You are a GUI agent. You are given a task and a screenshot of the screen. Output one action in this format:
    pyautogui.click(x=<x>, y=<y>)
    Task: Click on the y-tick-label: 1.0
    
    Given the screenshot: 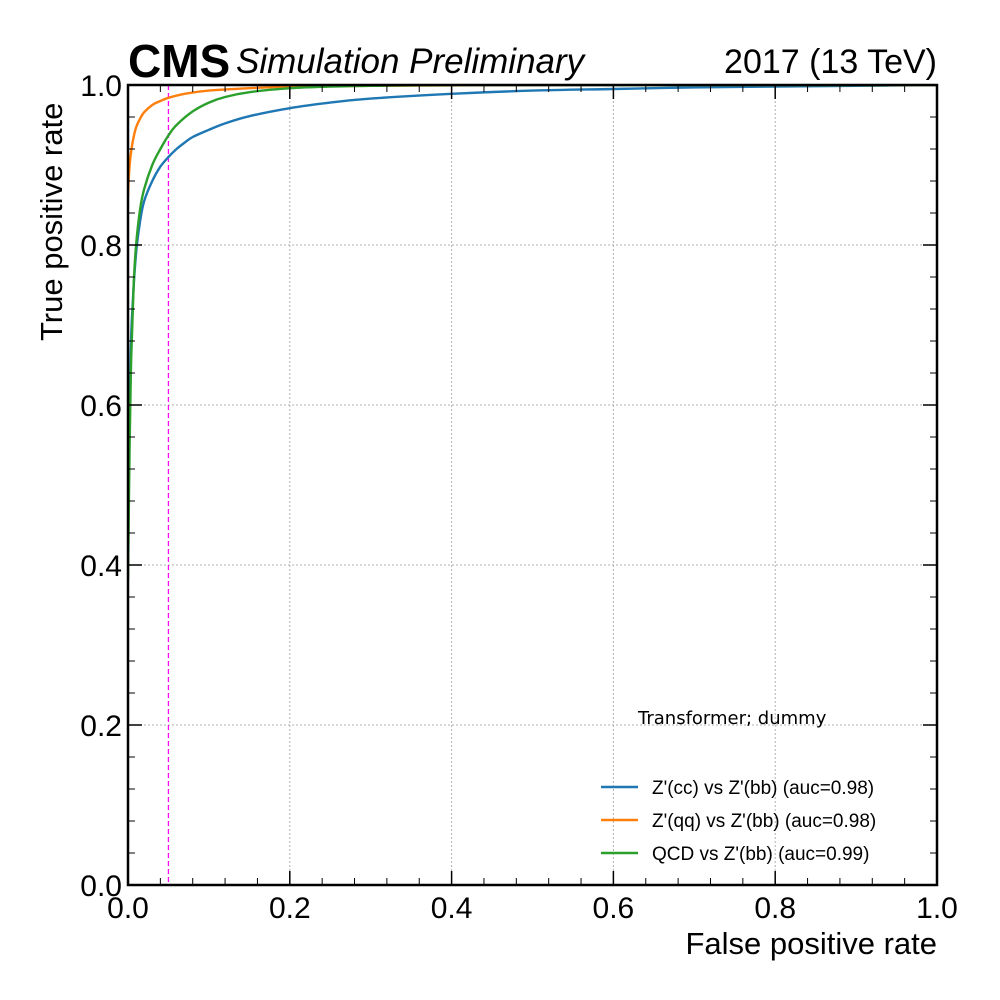 What is the action you would take?
    pyautogui.click(x=101, y=86)
    